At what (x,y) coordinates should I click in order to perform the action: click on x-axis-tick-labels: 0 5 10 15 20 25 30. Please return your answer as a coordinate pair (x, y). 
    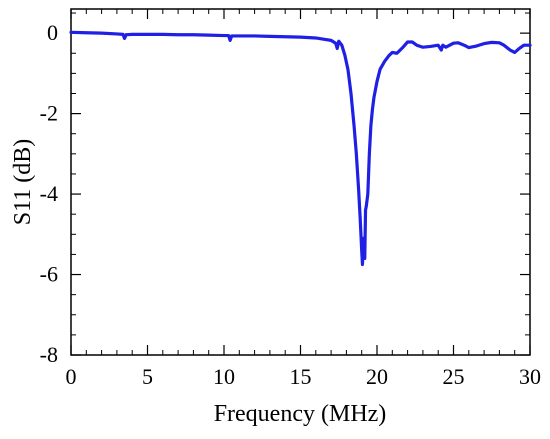
    Looking at the image, I should click on (304, 376).